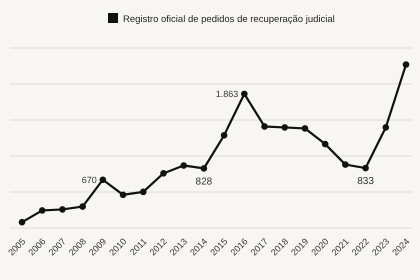 This screenshot has width=420, height=280. Describe the element at coordinates (204, 182) in the screenshot. I see `data-label: 828` at that location.